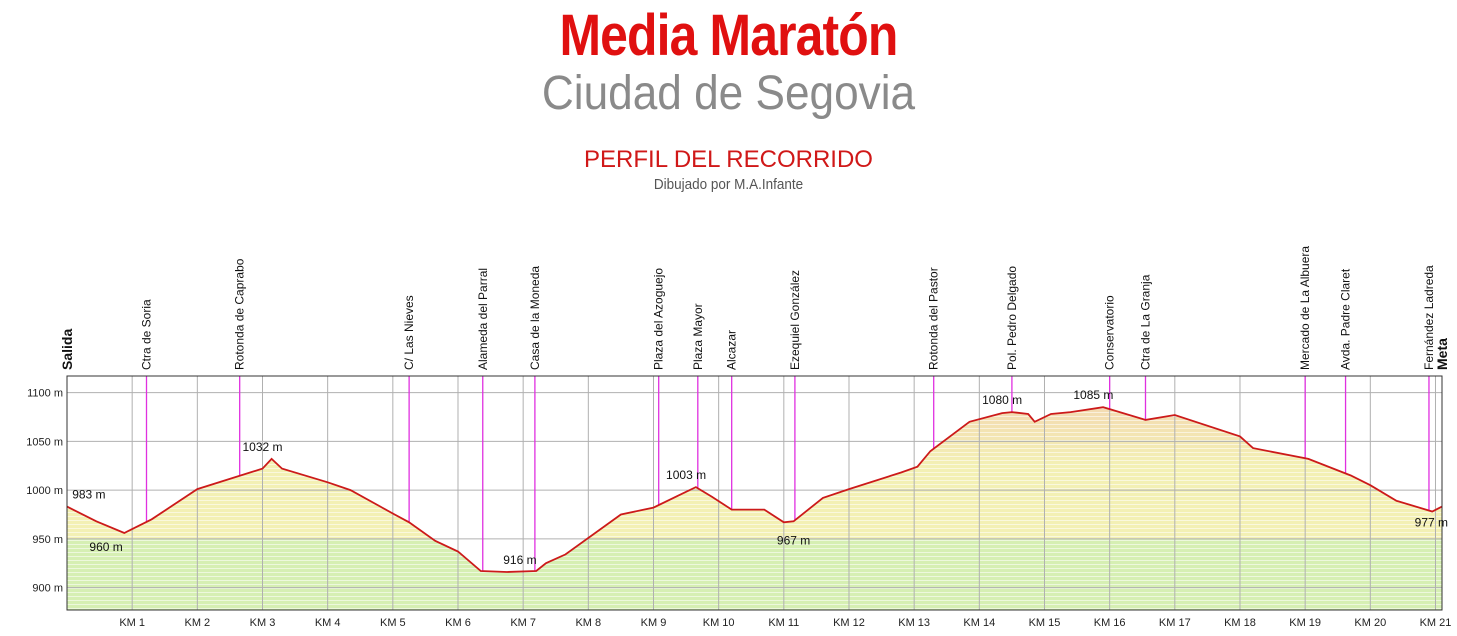 This screenshot has width=1457, height=636. What do you see at coordinates (1442, 354) in the screenshot?
I see `landmark-label: Meta` at bounding box center [1442, 354].